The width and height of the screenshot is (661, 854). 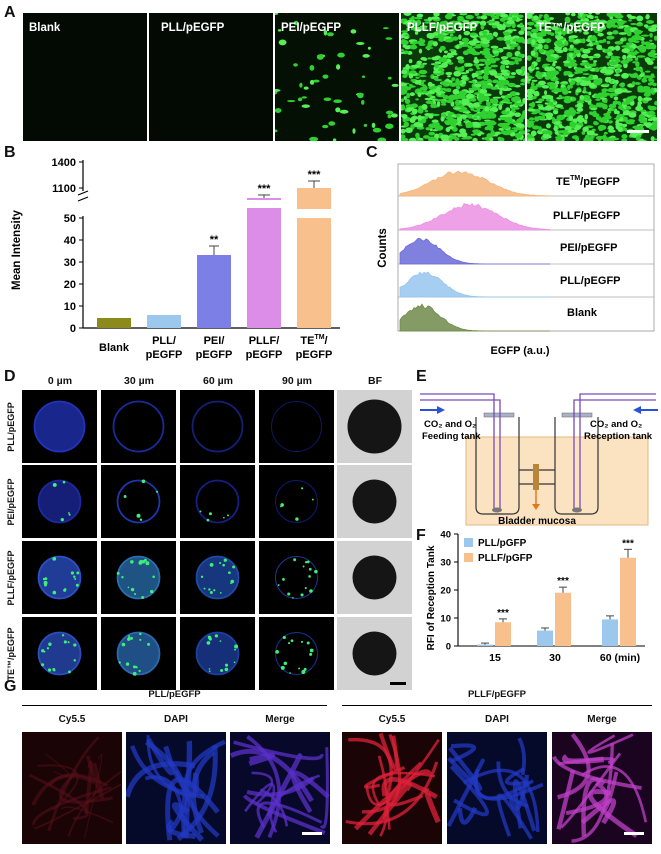 What do you see at coordinates (11, 502) in the screenshot?
I see `panel-d-row-label-1: PEI/pEGFP` at bounding box center [11, 502].